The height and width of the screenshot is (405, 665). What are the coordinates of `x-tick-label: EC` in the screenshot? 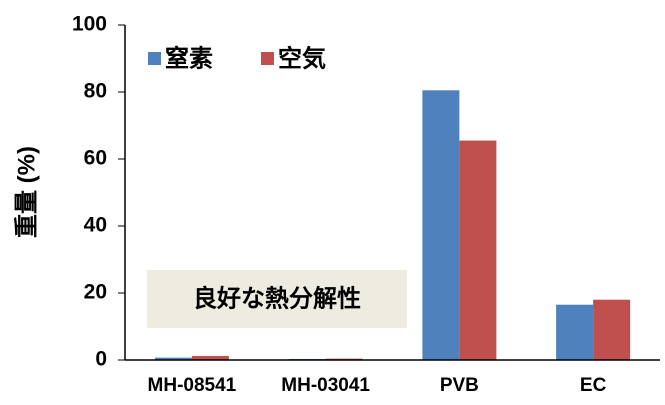 It's located at (593, 385).